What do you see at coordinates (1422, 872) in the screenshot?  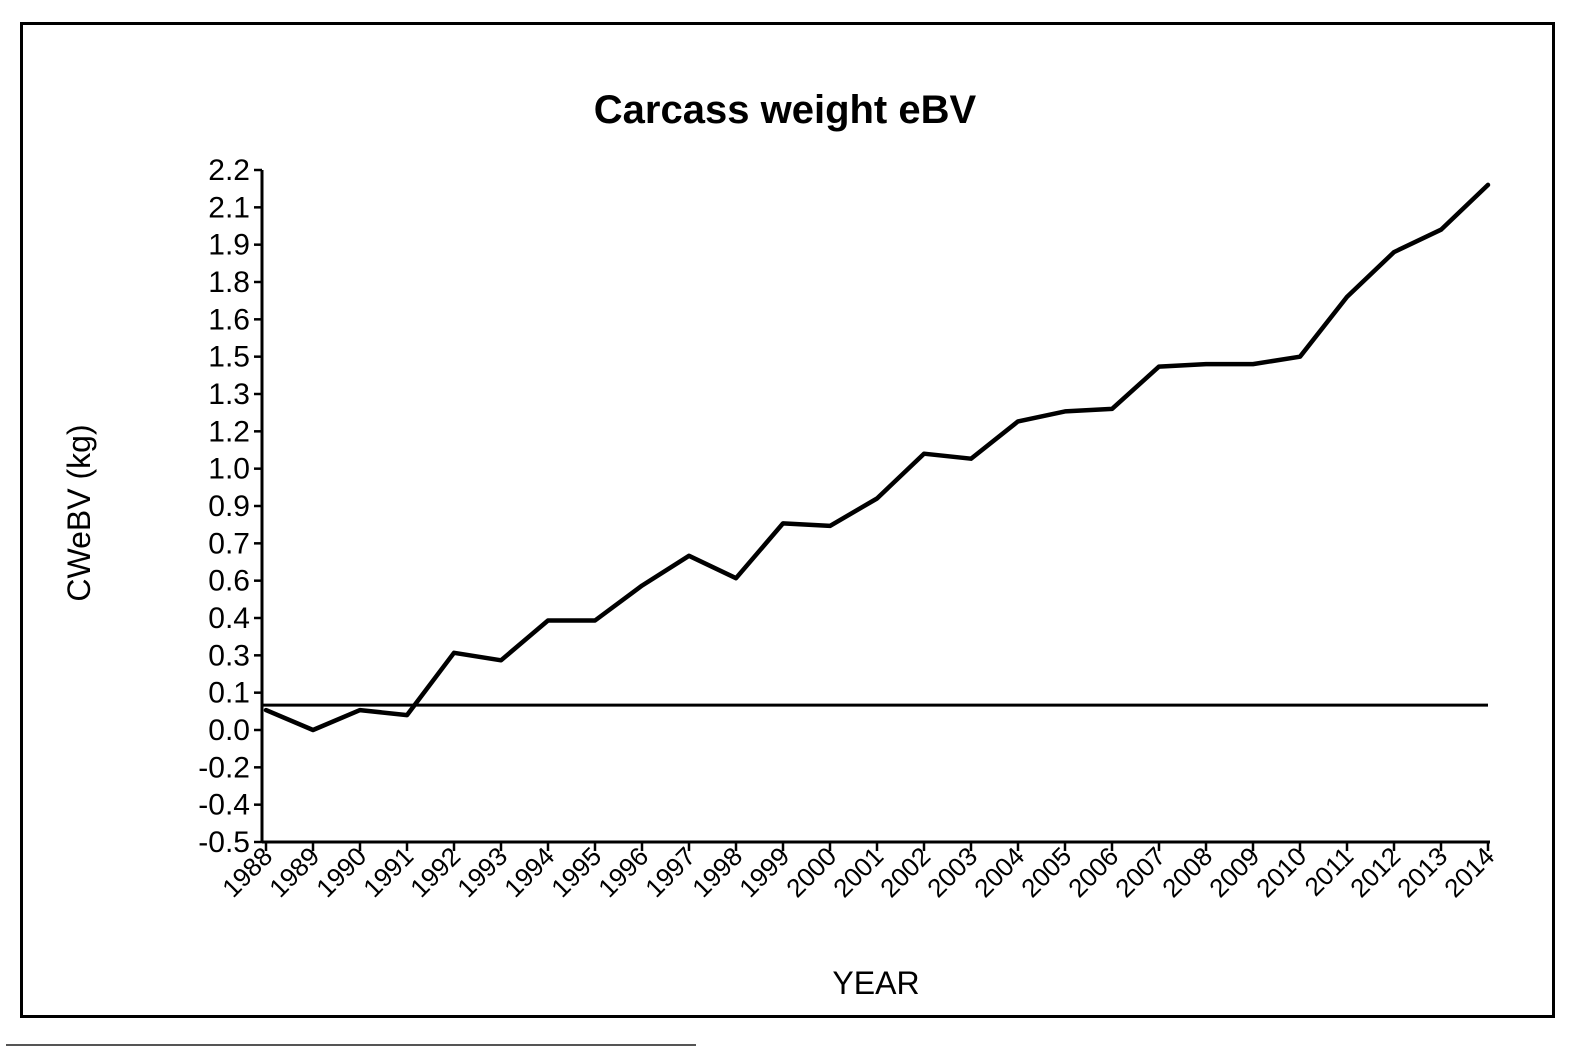 I see `x-tick-label: 2013` at bounding box center [1422, 872].